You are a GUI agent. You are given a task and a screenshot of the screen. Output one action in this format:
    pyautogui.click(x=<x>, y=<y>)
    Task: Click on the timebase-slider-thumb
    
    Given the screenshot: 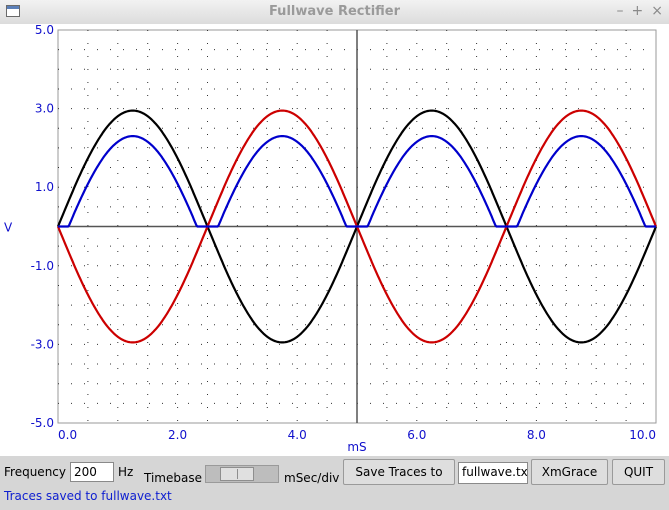 What is the action you would take?
    pyautogui.click(x=237, y=474)
    